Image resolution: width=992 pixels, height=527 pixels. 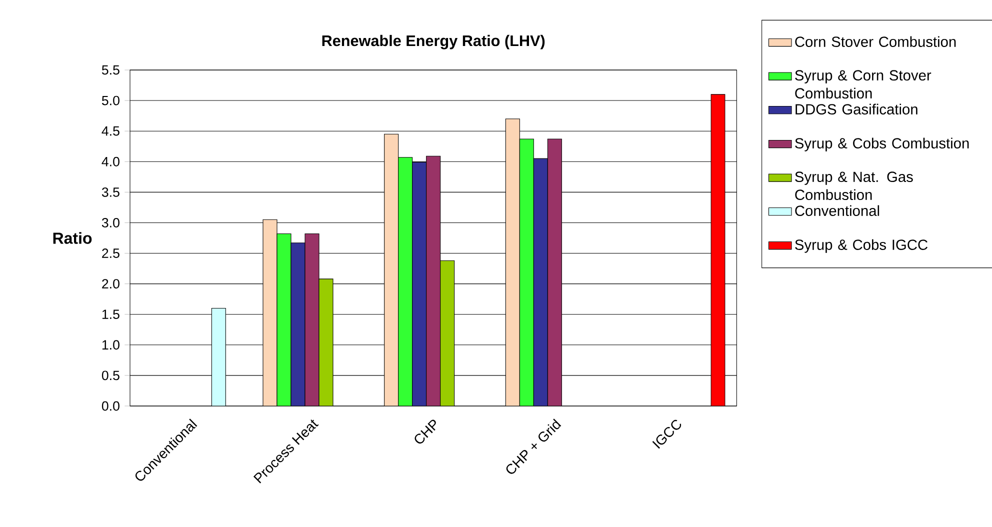 I want to click on legend-label: Syrup & Cobs IGCC, so click(x=861, y=246).